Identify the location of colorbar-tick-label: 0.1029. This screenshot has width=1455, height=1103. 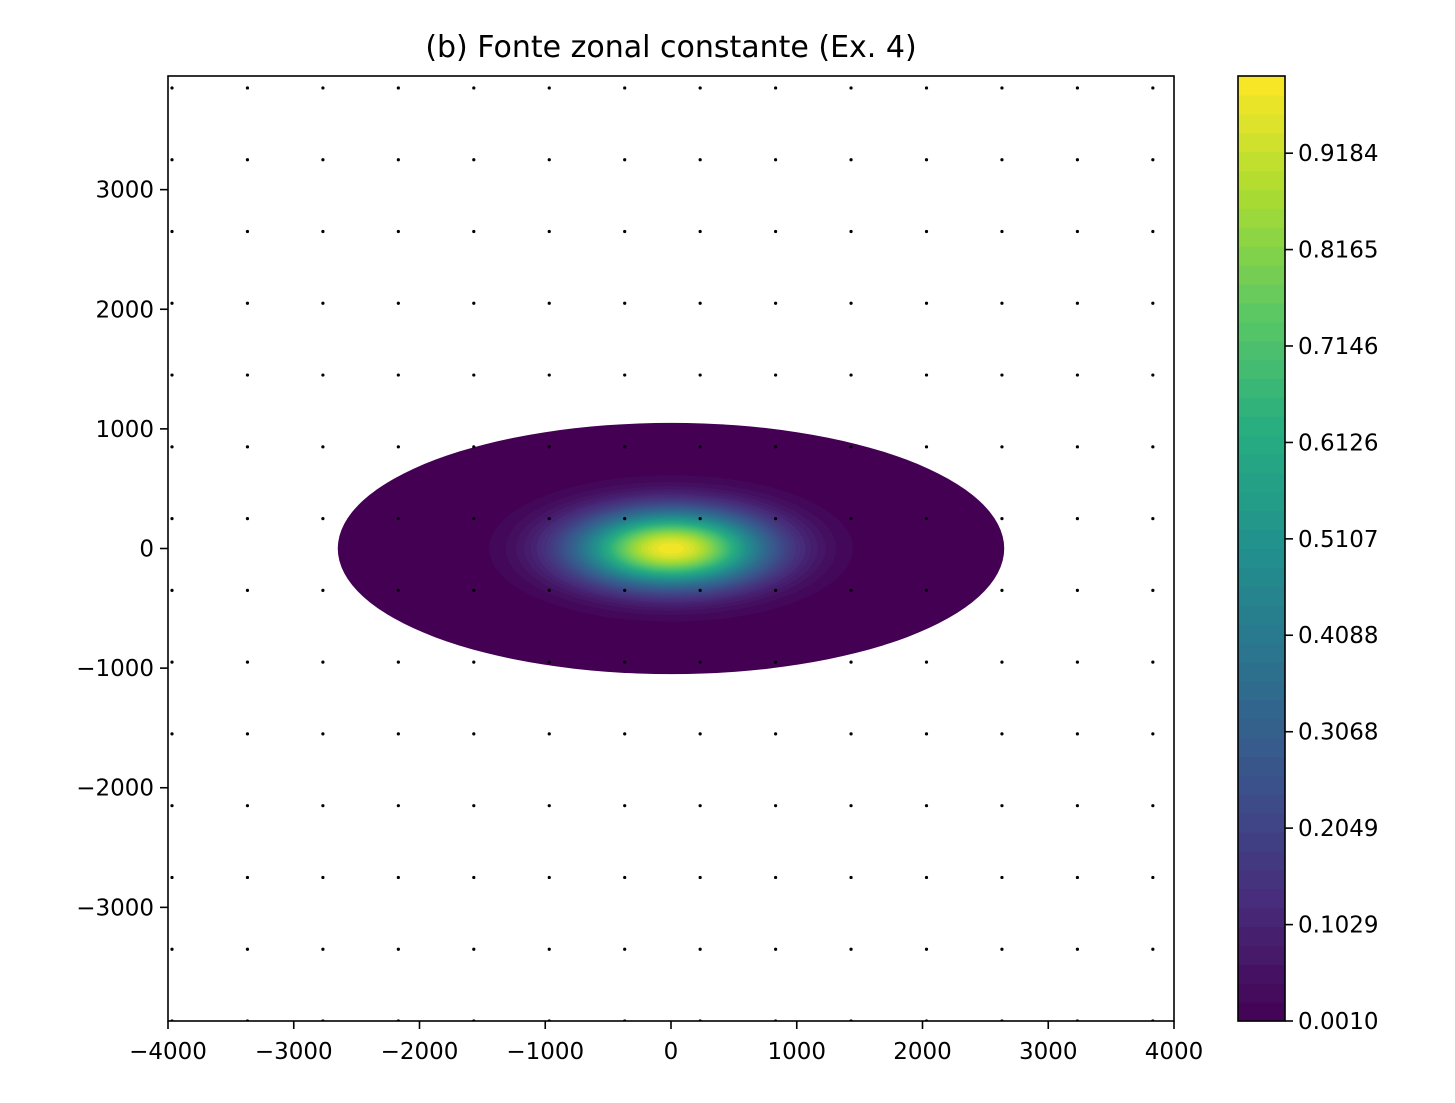
(1338, 926).